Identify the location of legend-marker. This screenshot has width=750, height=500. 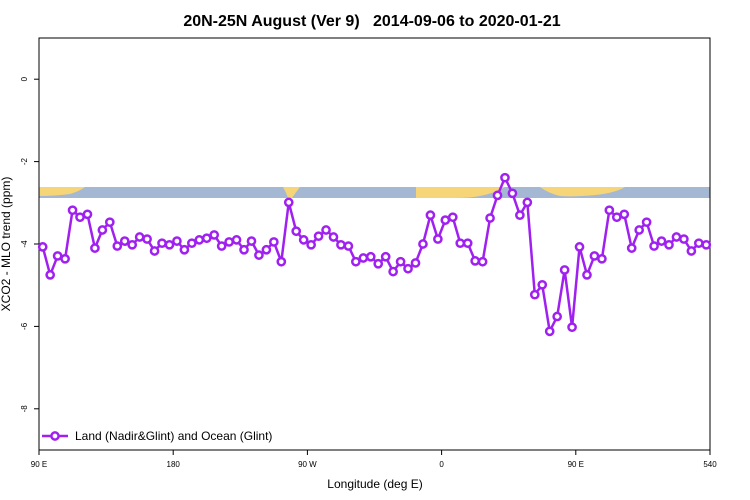
(55, 436).